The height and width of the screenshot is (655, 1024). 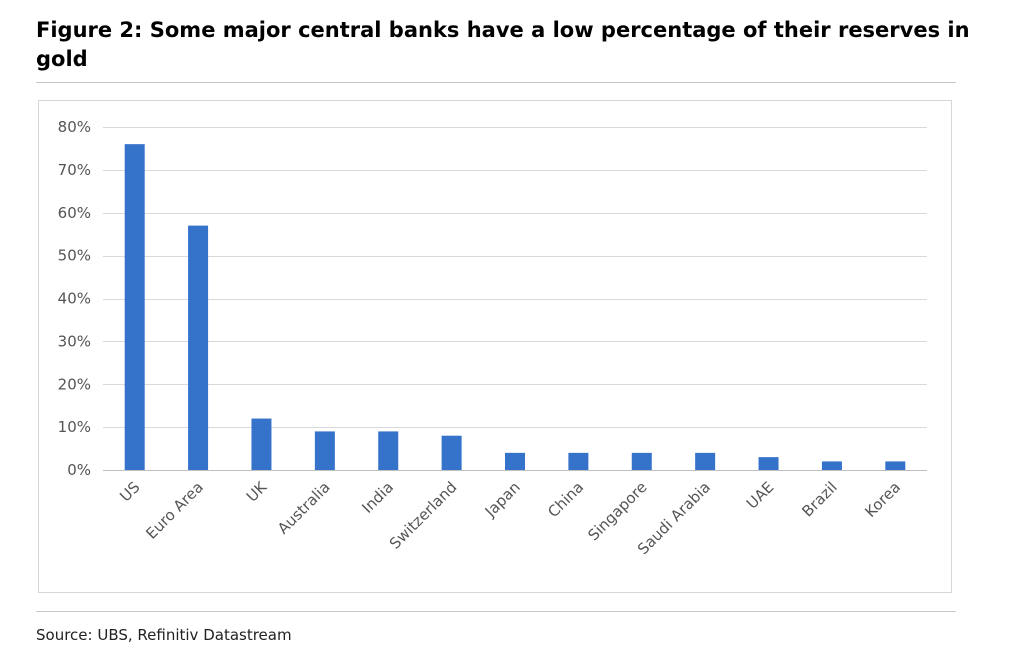 I want to click on x-category-label: Singapore, so click(x=617, y=511).